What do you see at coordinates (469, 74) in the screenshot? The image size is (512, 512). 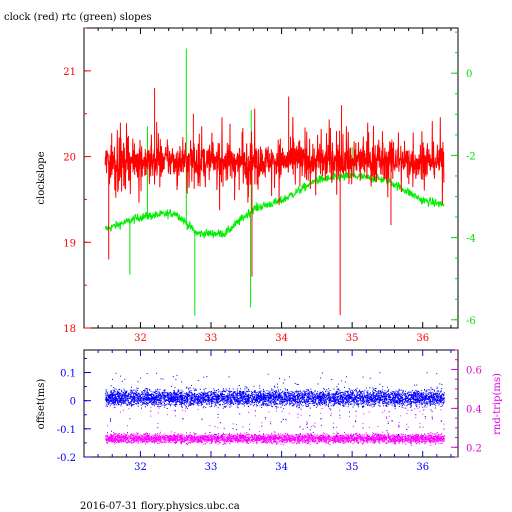 I see `rtc-ytick-label: 0` at bounding box center [469, 74].